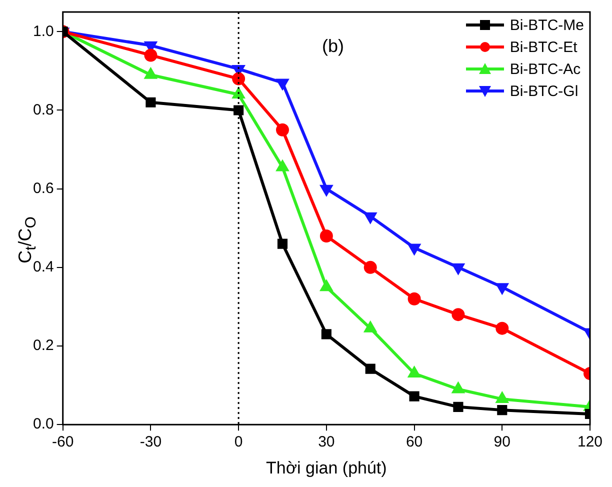  Describe the element at coordinates (414, 442) in the screenshot. I see `x-tick-label: 60` at that location.